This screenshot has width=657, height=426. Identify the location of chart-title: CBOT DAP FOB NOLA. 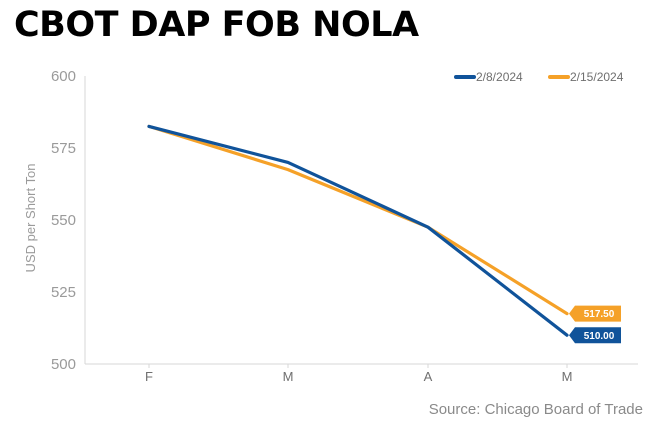
(216, 25).